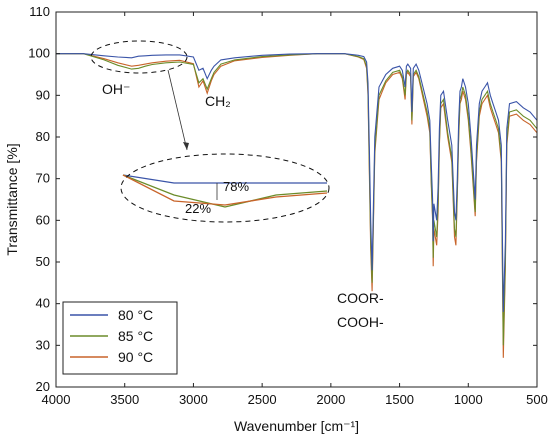  What do you see at coordinates (39, 53) in the screenshot?
I see `y-tick-label: 100` at bounding box center [39, 53].